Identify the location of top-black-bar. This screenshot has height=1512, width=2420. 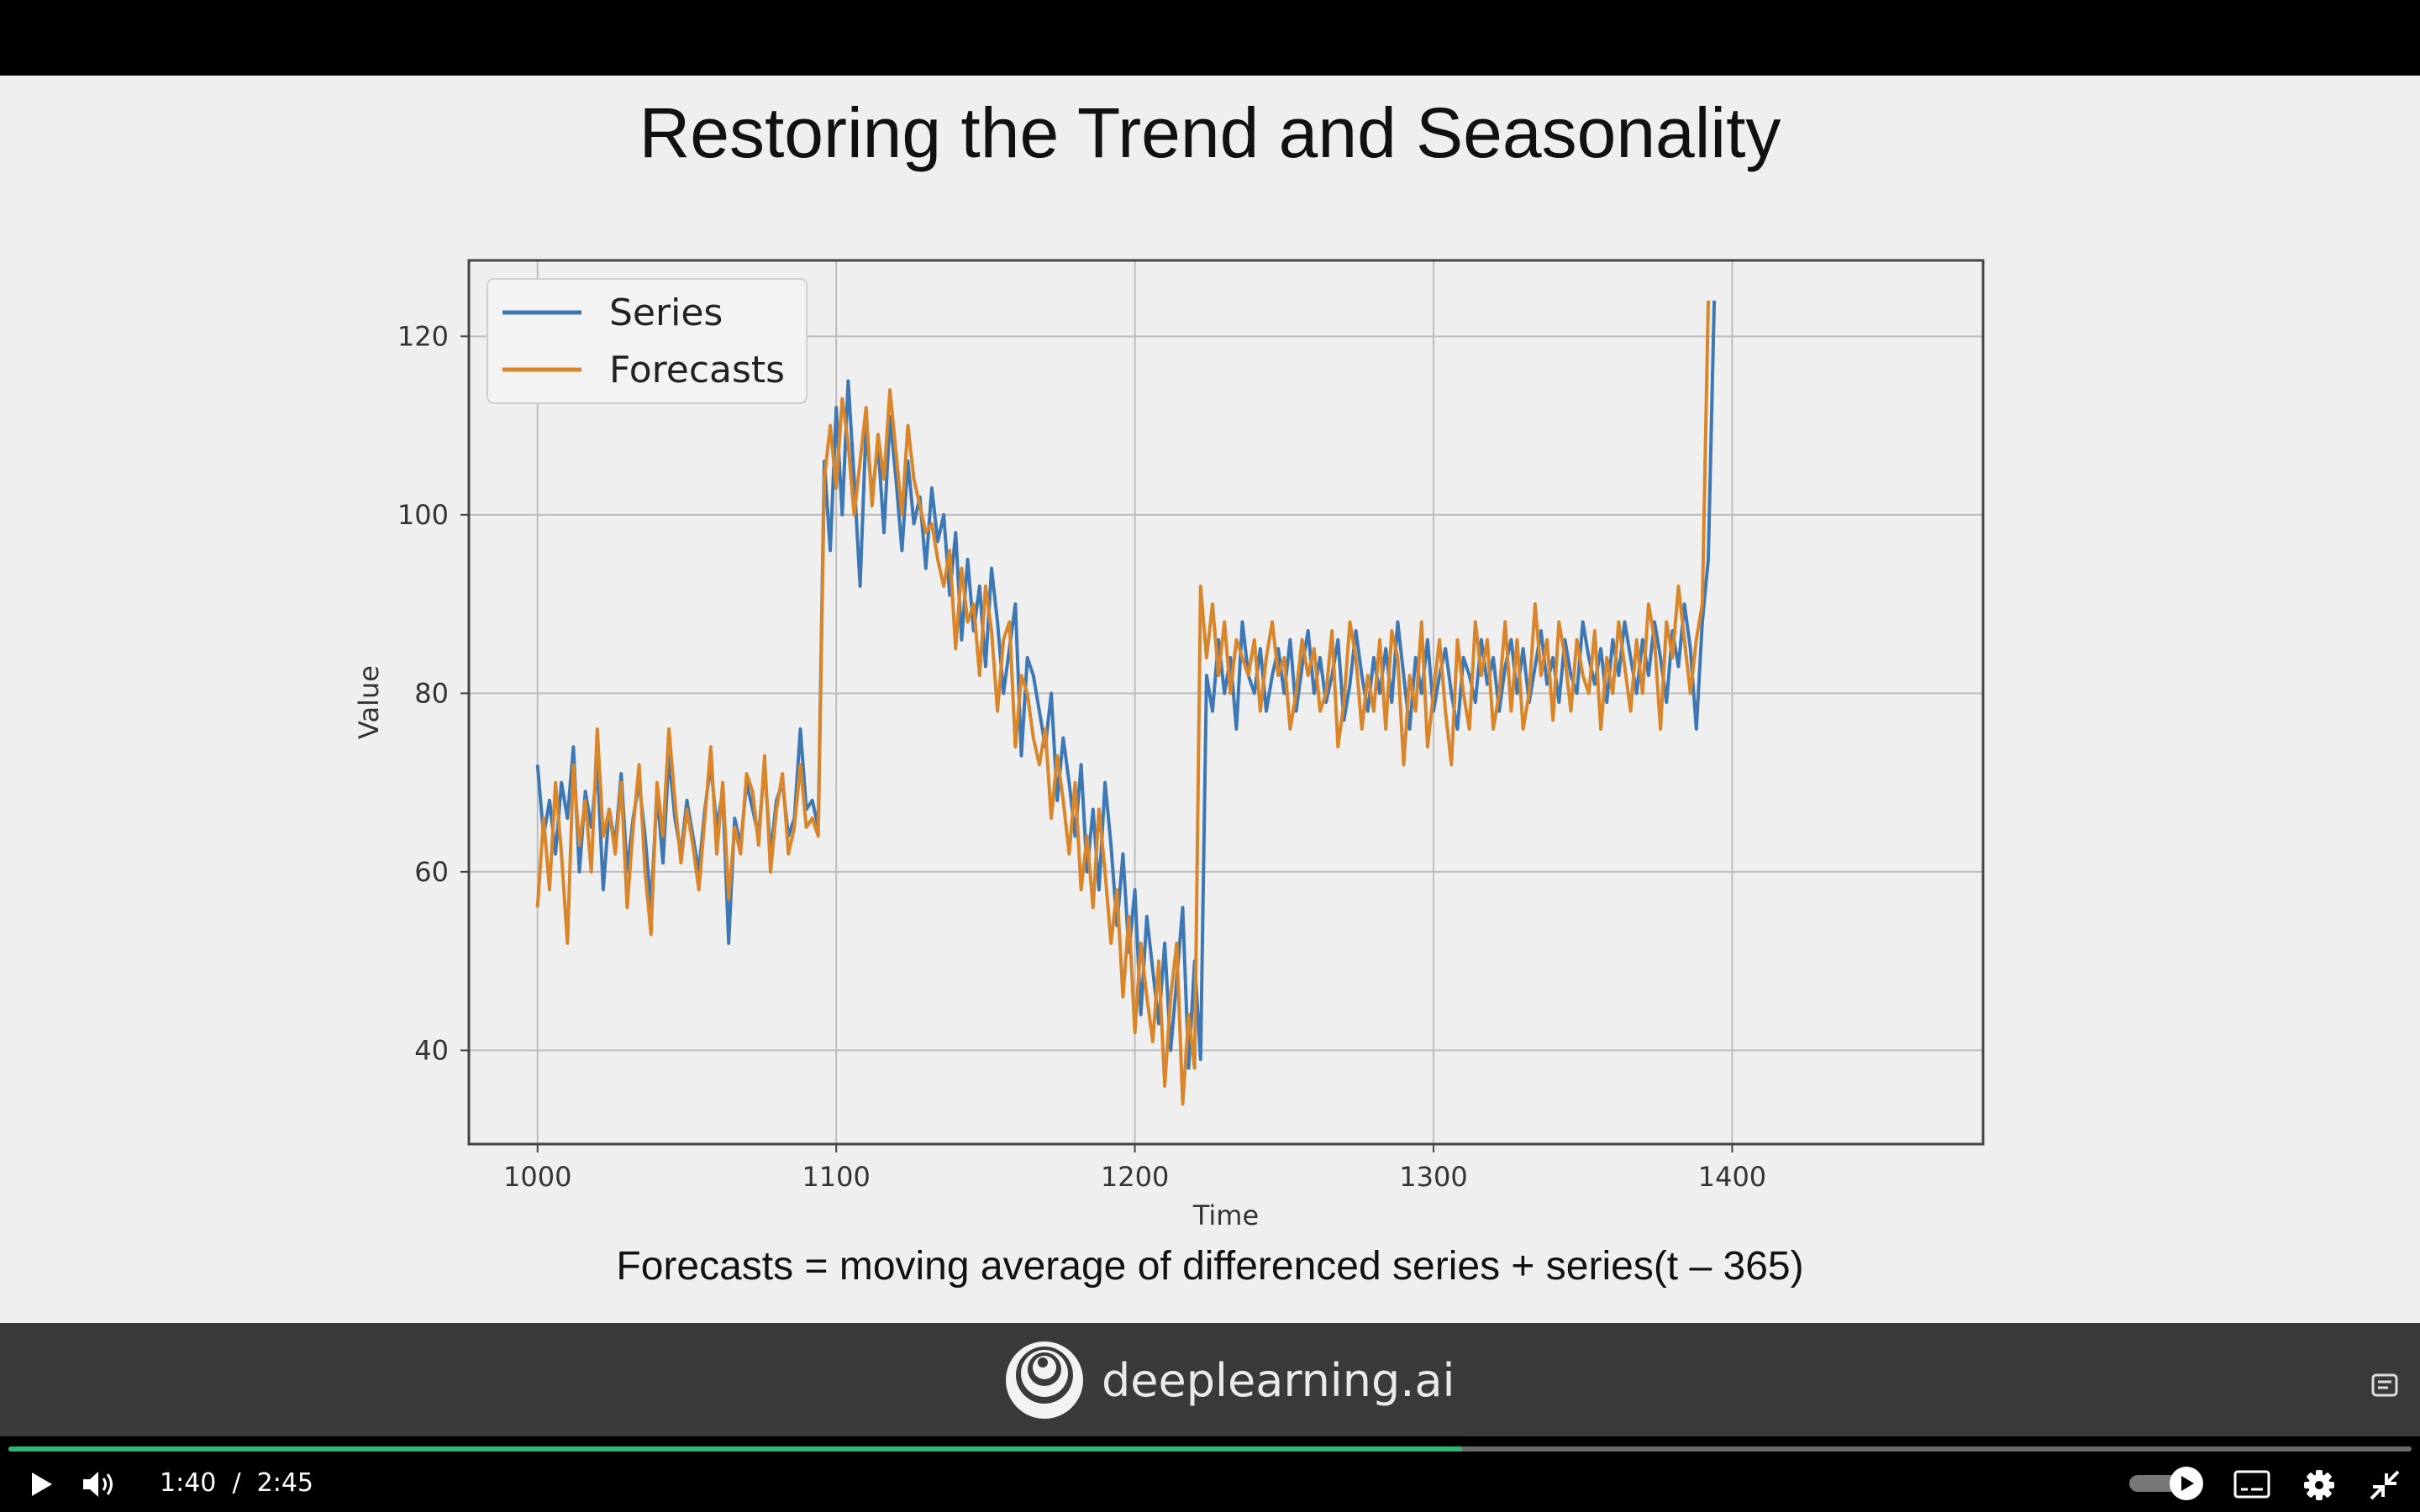
(1210, 38).